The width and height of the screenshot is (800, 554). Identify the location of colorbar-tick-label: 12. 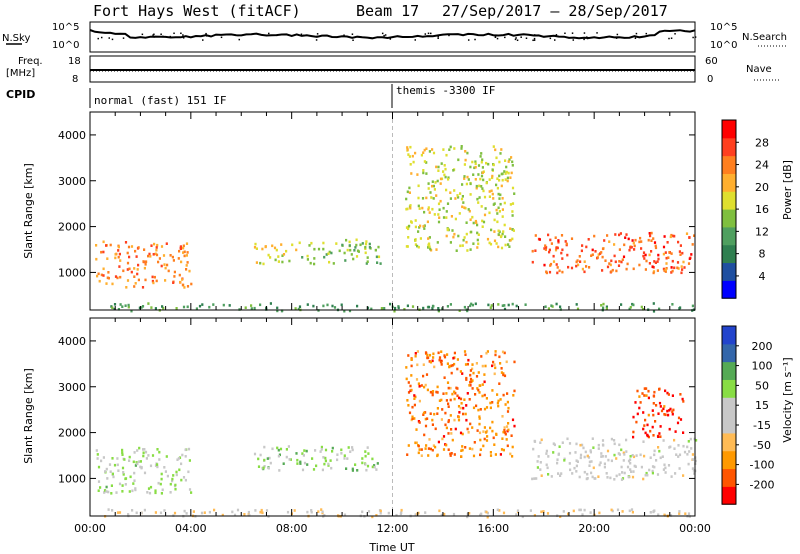
(762, 231).